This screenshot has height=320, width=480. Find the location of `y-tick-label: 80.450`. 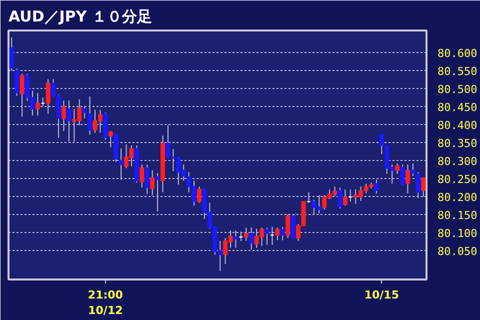

y-tick-label: 80.450 is located at coordinates (458, 107).